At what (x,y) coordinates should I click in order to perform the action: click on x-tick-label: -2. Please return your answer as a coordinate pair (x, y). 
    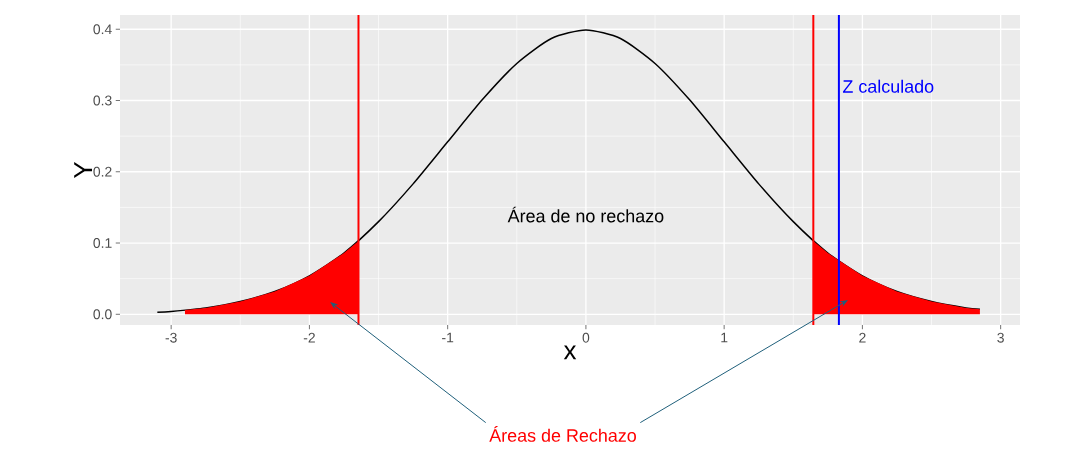
    Looking at the image, I should click on (309, 337).